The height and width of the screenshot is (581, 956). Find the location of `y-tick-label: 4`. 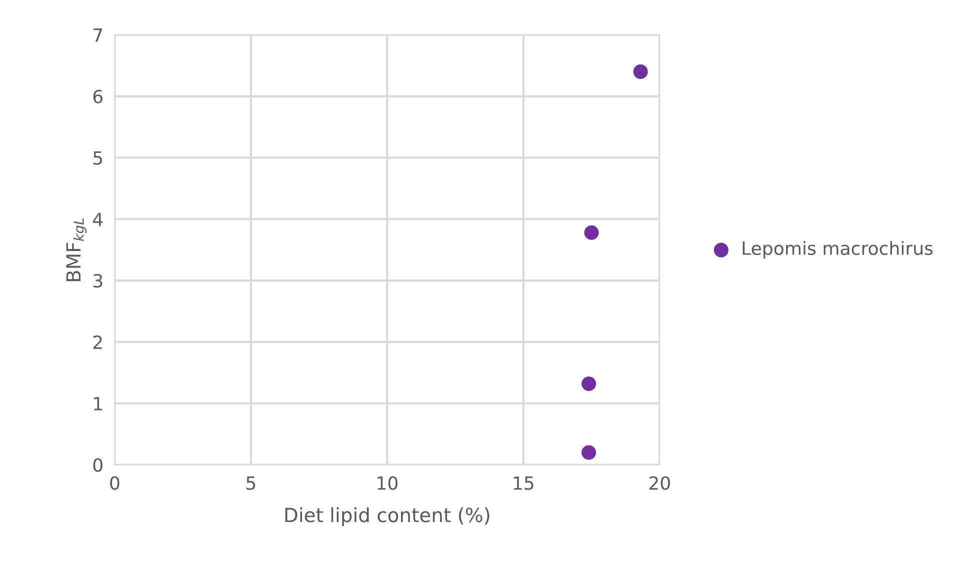

y-tick-label: 4 is located at coordinates (98, 219).